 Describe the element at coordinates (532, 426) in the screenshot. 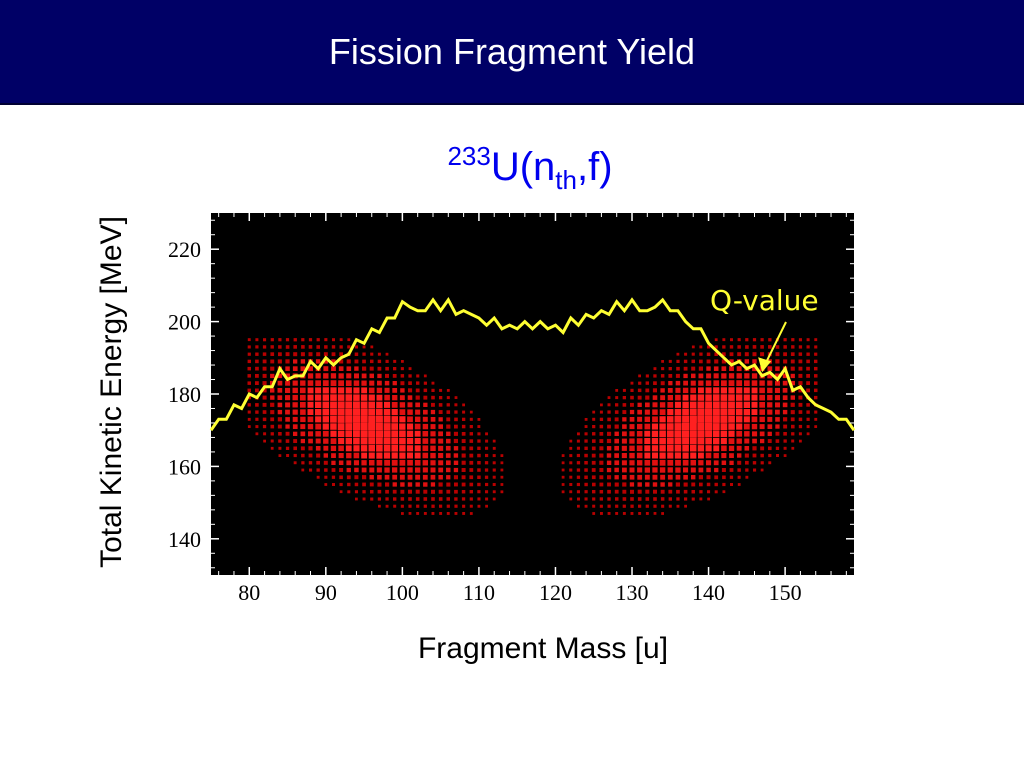

I see `heatmap-layer` at that location.